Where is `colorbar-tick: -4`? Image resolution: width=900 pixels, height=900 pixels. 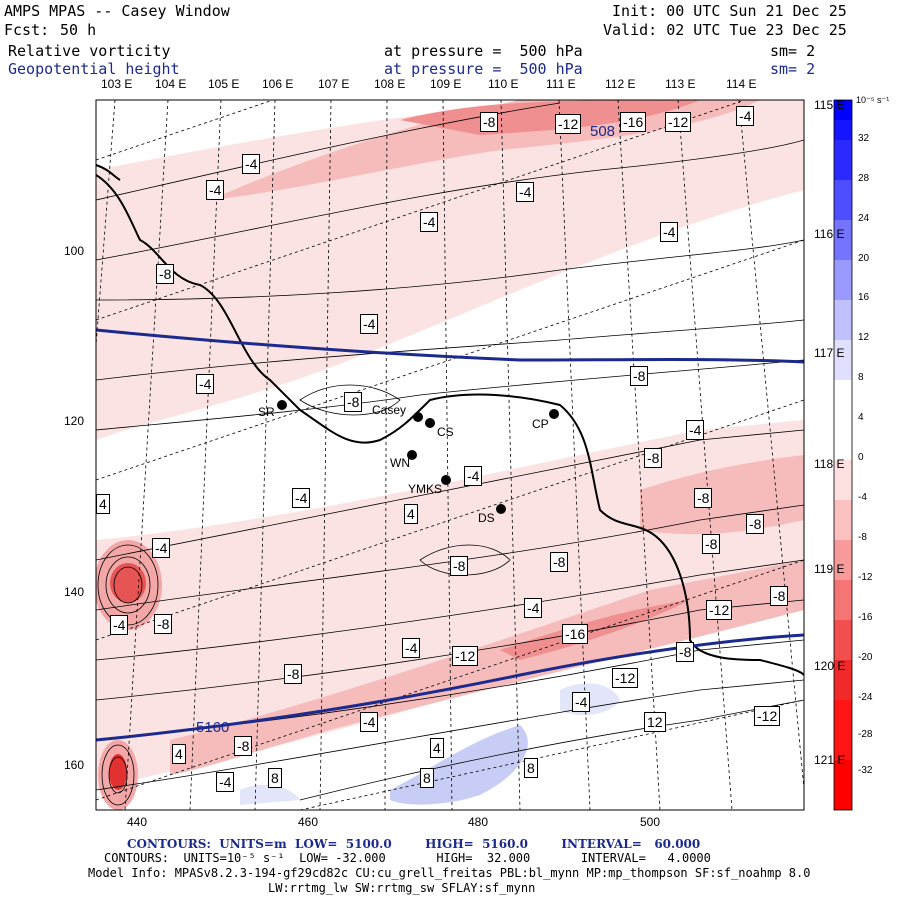 colorbar-tick: -4 is located at coordinates (862, 497).